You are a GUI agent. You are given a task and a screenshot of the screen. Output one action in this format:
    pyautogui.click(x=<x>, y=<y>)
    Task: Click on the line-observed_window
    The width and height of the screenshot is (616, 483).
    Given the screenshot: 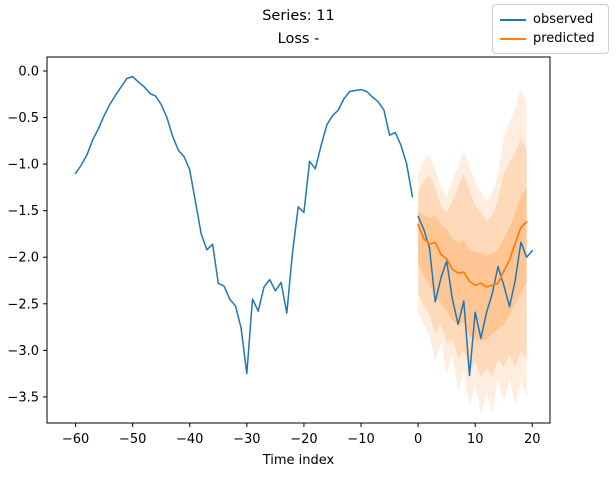 What is the action you would take?
    pyautogui.click(x=475, y=296)
    